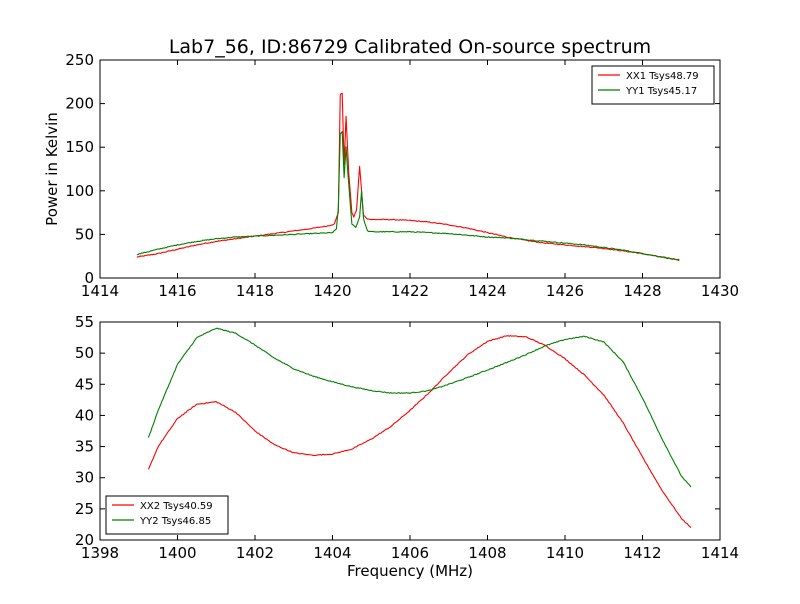 The width and height of the screenshot is (800, 604). Describe the element at coordinates (176, 506) in the screenshot. I see `bottom-legend-label: XX2 Tsys40.59` at that location.